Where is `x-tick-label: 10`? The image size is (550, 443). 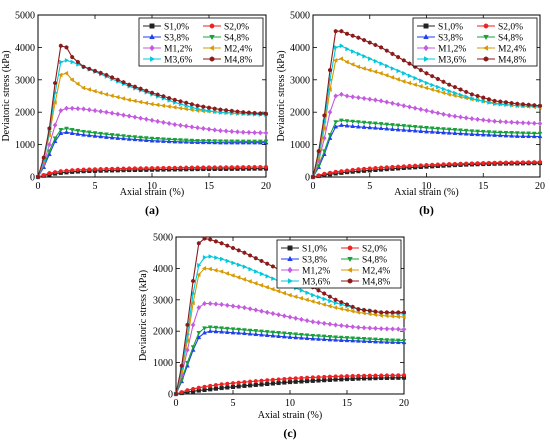 x-tick-label: 10 is located at coordinates (290, 403).